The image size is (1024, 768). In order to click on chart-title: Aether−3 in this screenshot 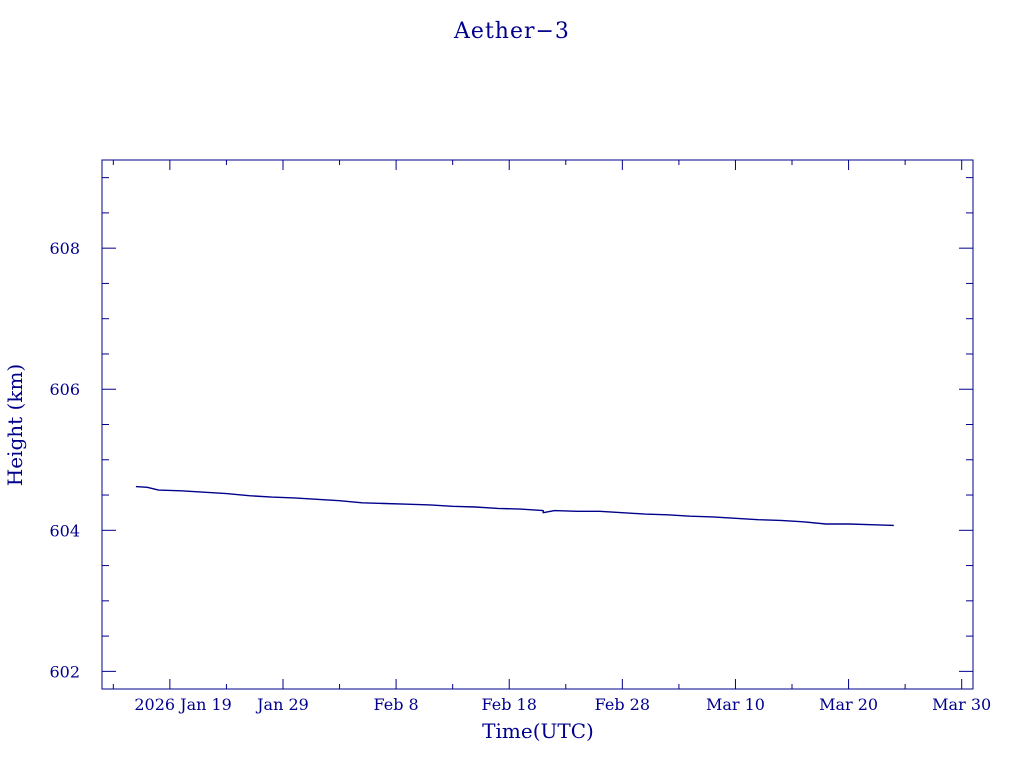, I will do `click(511, 31)`.